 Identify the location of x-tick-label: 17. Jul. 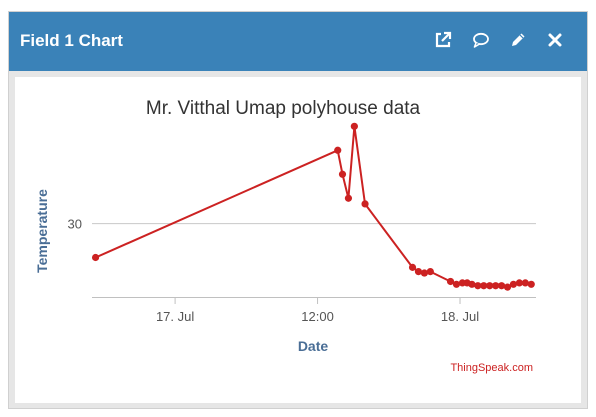
(175, 316).